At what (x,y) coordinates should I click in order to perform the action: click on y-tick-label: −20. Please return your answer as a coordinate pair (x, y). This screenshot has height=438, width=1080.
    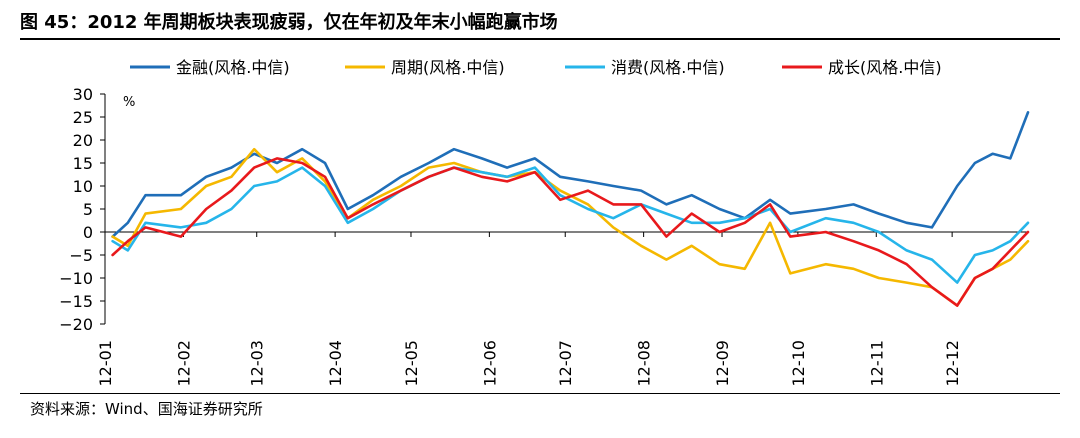
    Looking at the image, I should click on (76, 324).